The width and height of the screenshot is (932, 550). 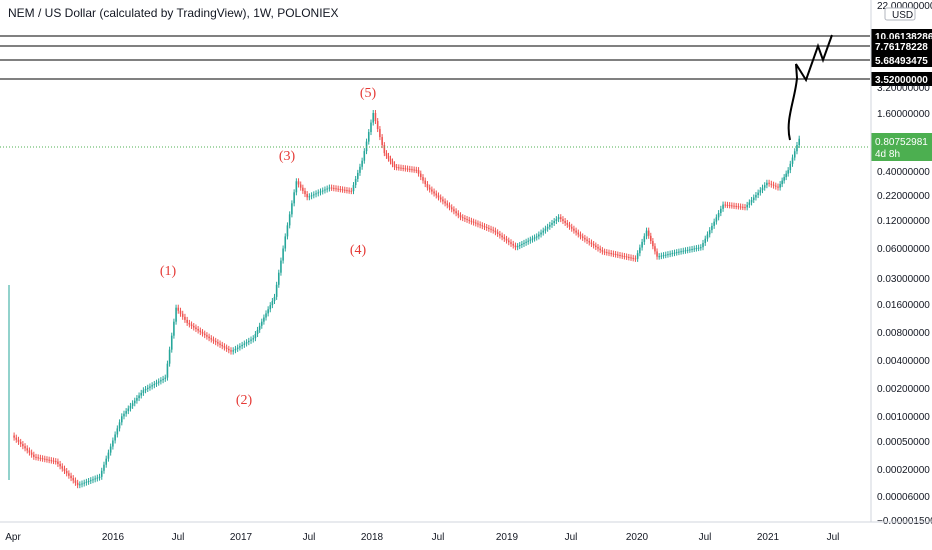 What do you see at coordinates (901, 142) in the screenshot?
I see `current-price-text: 0.80752981` at bounding box center [901, 142].